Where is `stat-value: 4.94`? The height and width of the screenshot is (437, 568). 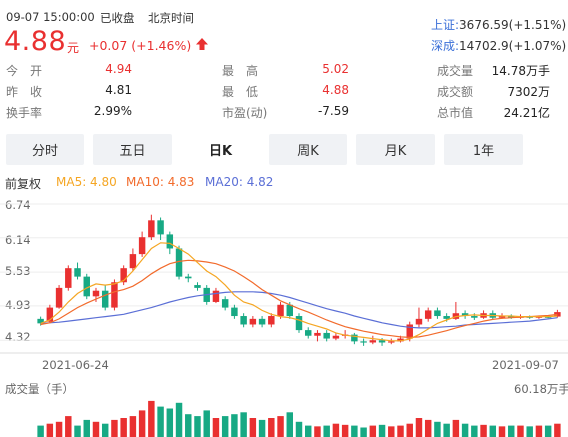
stat-value: 4.94 is located at coordinates (118, 69).